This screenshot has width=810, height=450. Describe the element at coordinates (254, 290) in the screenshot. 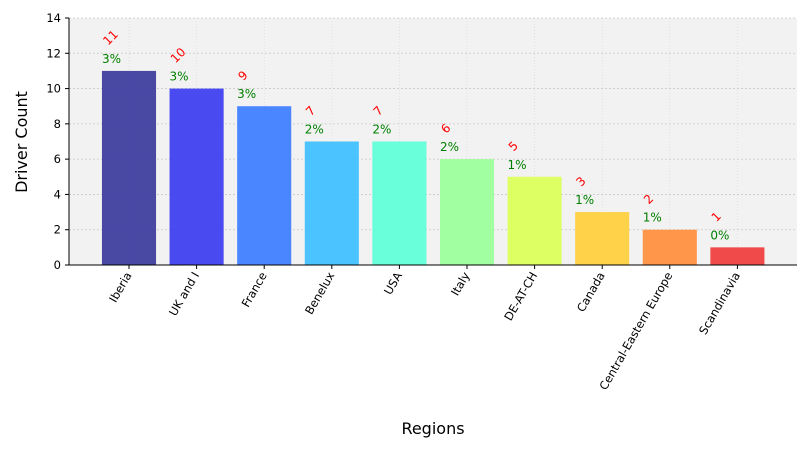

I see `x-tick-label: France` at that location.